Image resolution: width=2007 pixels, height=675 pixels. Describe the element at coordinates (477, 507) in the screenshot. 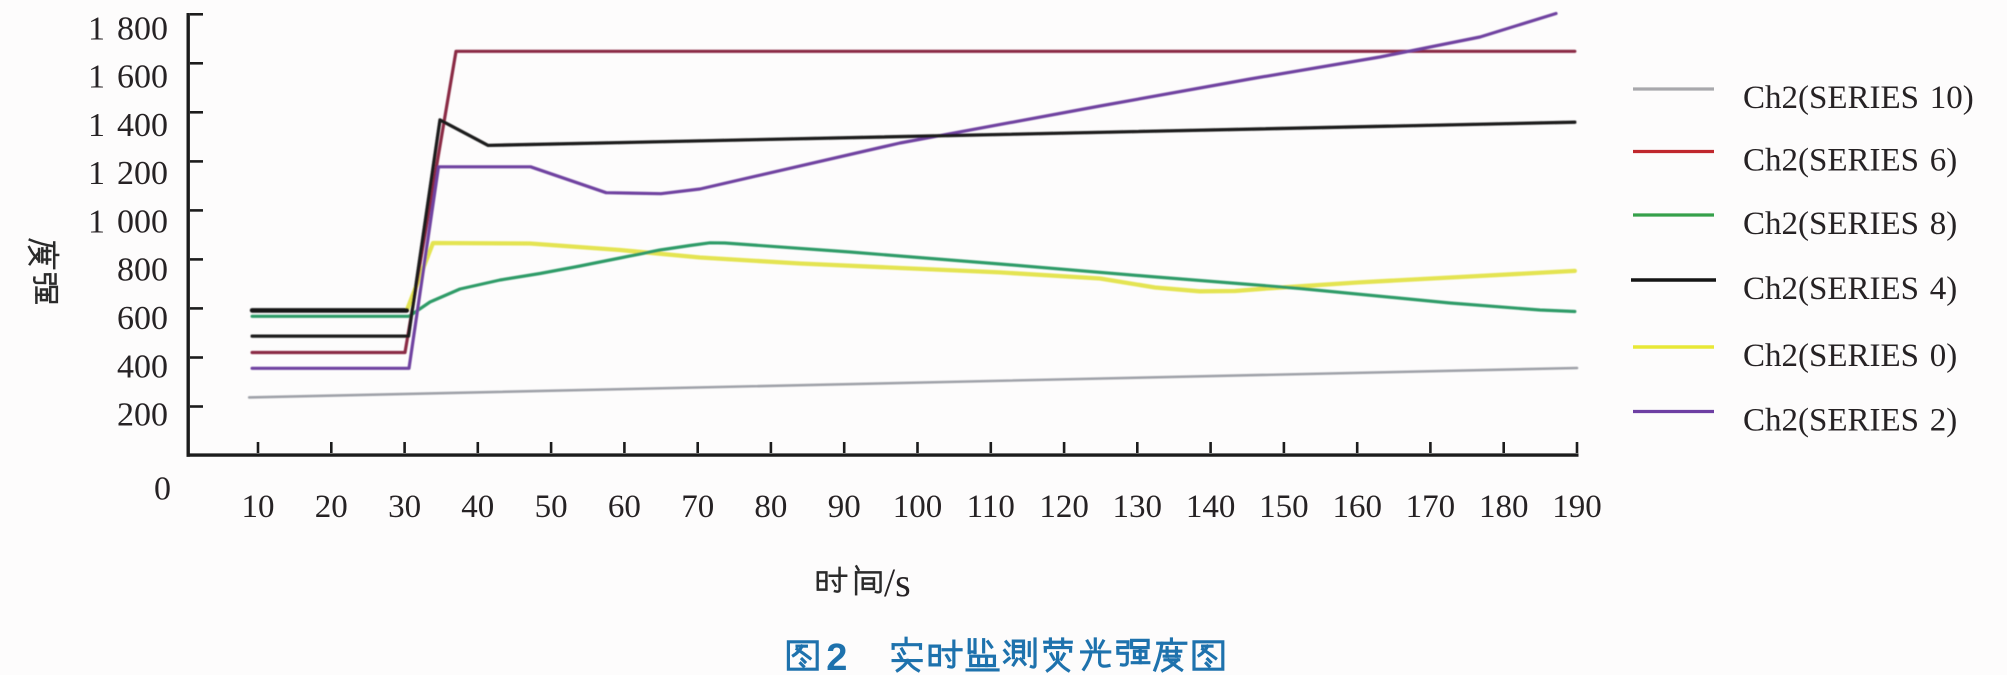

I see `svg-text: 40` at that location.